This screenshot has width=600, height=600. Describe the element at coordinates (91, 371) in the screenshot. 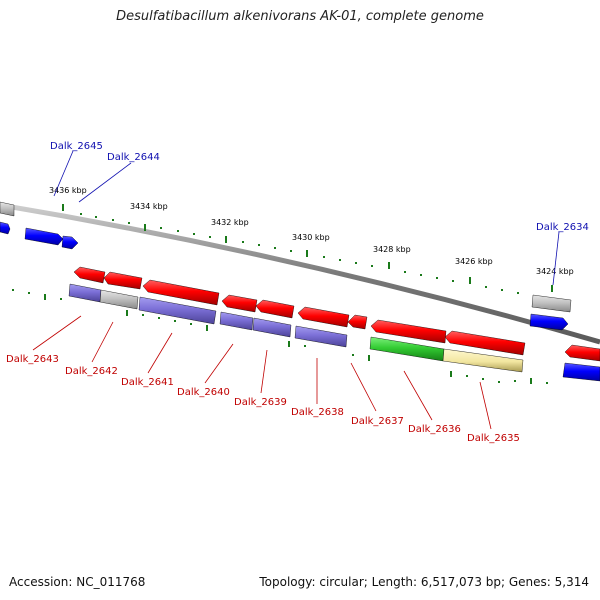

I see `gene-label-dalk-2642: Dalk_2642` at that location.